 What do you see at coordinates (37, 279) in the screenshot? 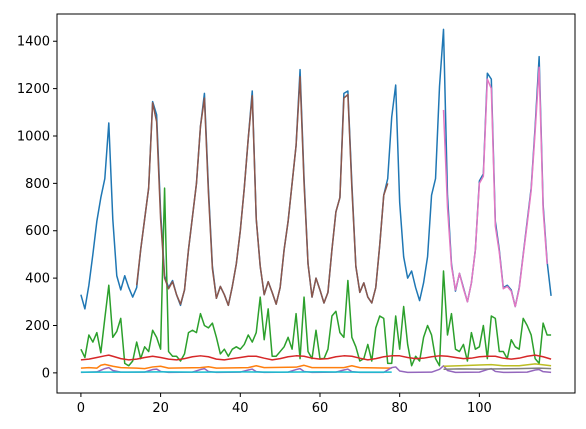
I see `y-tick-label: 400` at bounding box center [37, 279].